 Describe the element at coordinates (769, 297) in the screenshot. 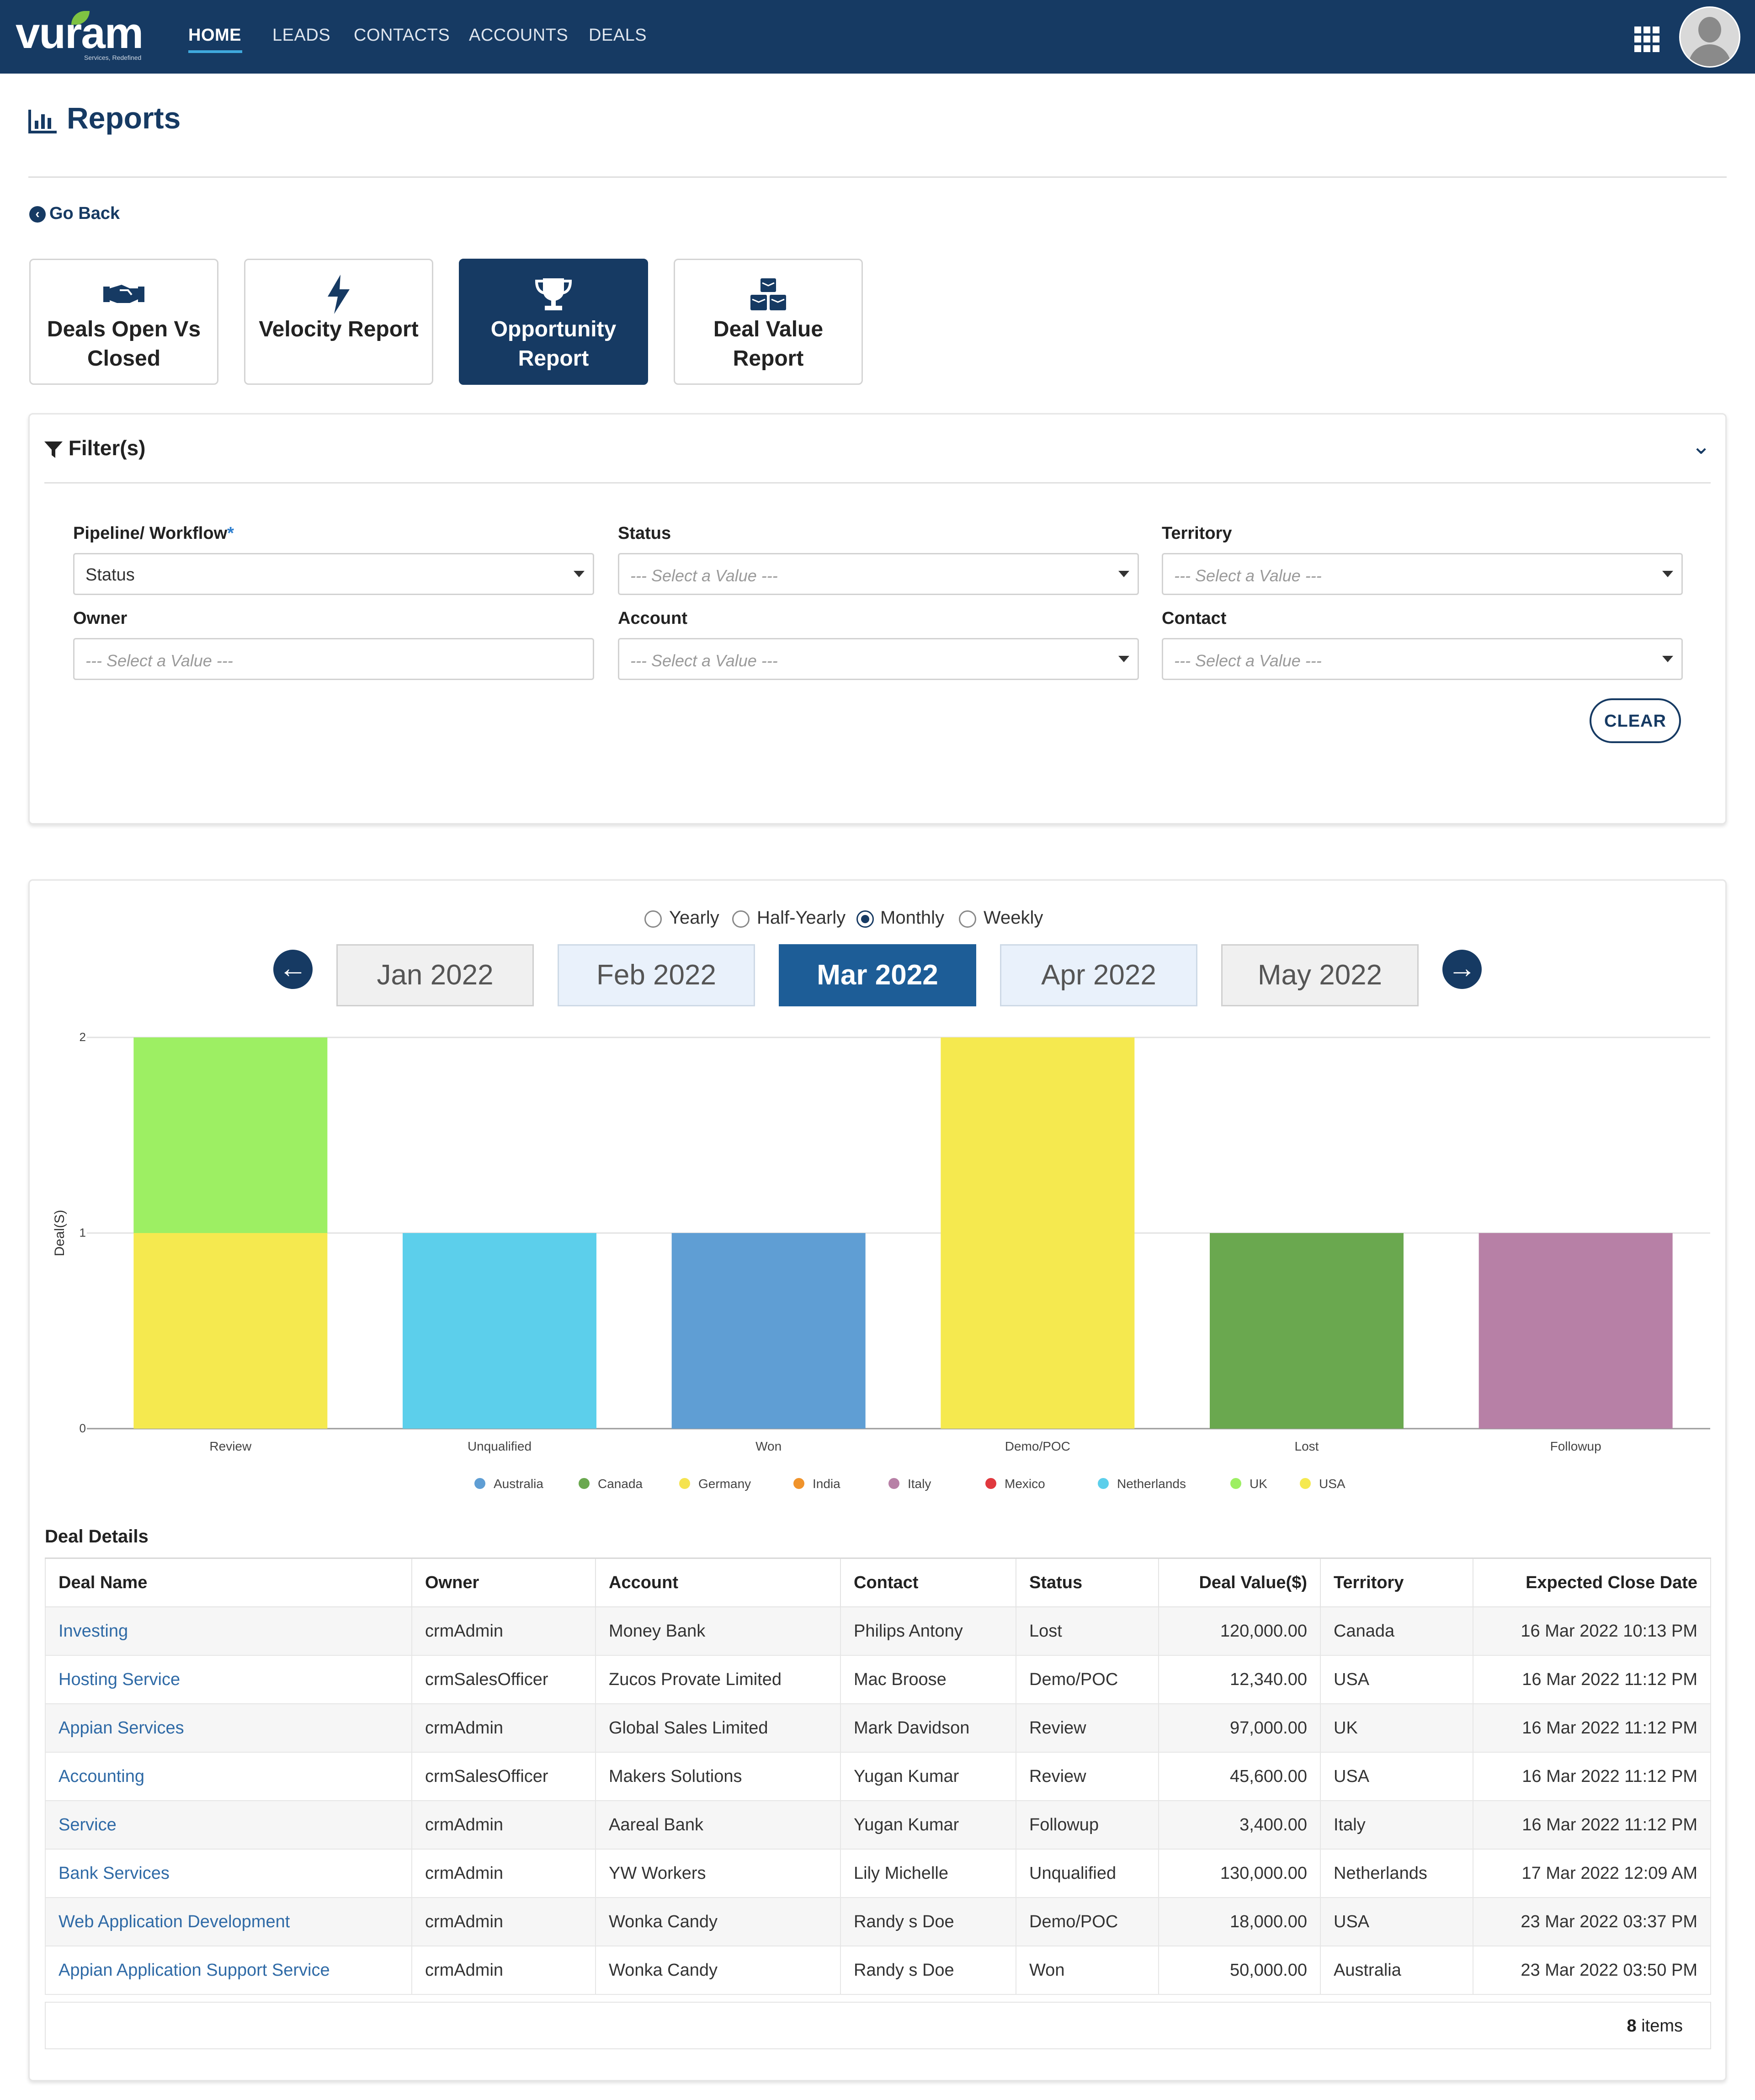

I see `cubes-icon` at that location.